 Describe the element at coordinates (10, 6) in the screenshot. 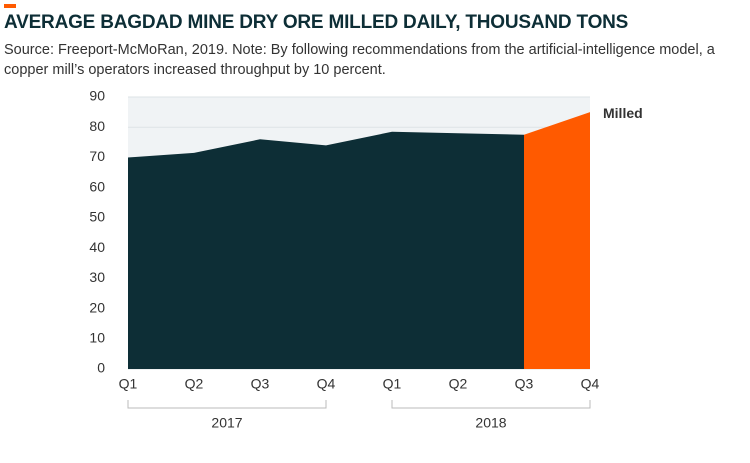

I see `accent-bar` at that location.